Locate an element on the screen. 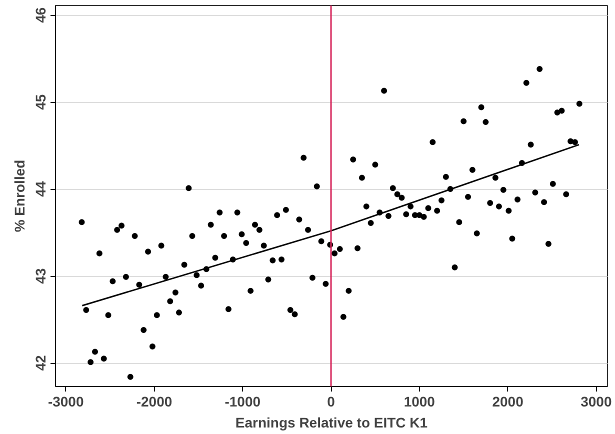 The image size is (615, 434). y-tick-label: 42 is located at coordinates (40, 363).